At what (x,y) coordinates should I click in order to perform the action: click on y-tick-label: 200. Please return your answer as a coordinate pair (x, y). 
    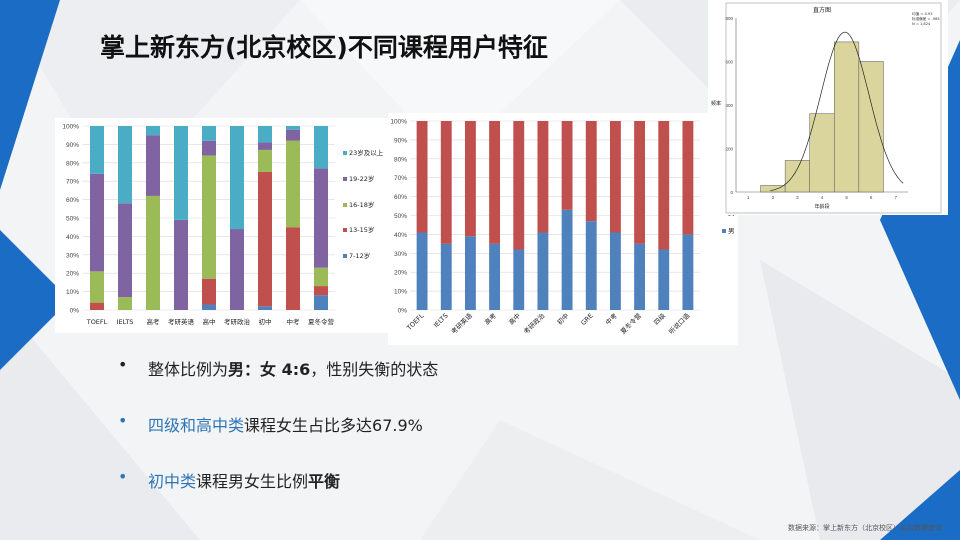
    Looking at the image, I should click on (729, 149).